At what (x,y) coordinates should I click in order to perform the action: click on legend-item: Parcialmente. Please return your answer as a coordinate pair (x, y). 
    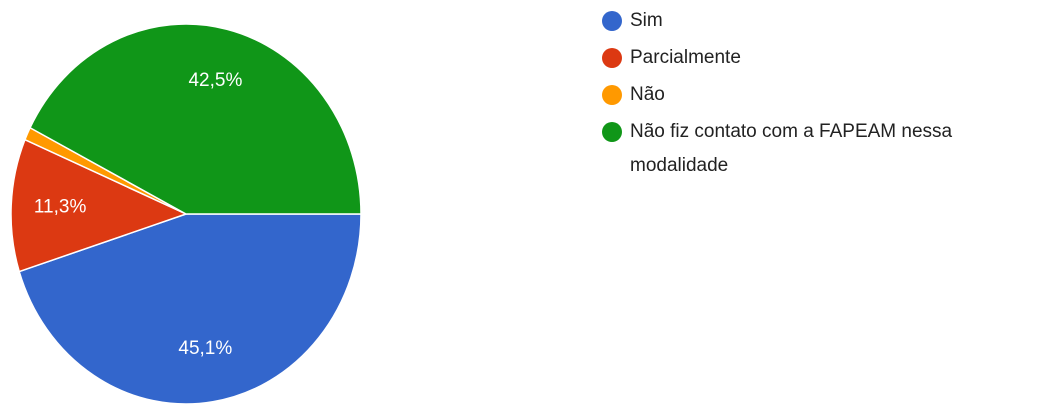
    Looking at the image, I should click on (815, 58).